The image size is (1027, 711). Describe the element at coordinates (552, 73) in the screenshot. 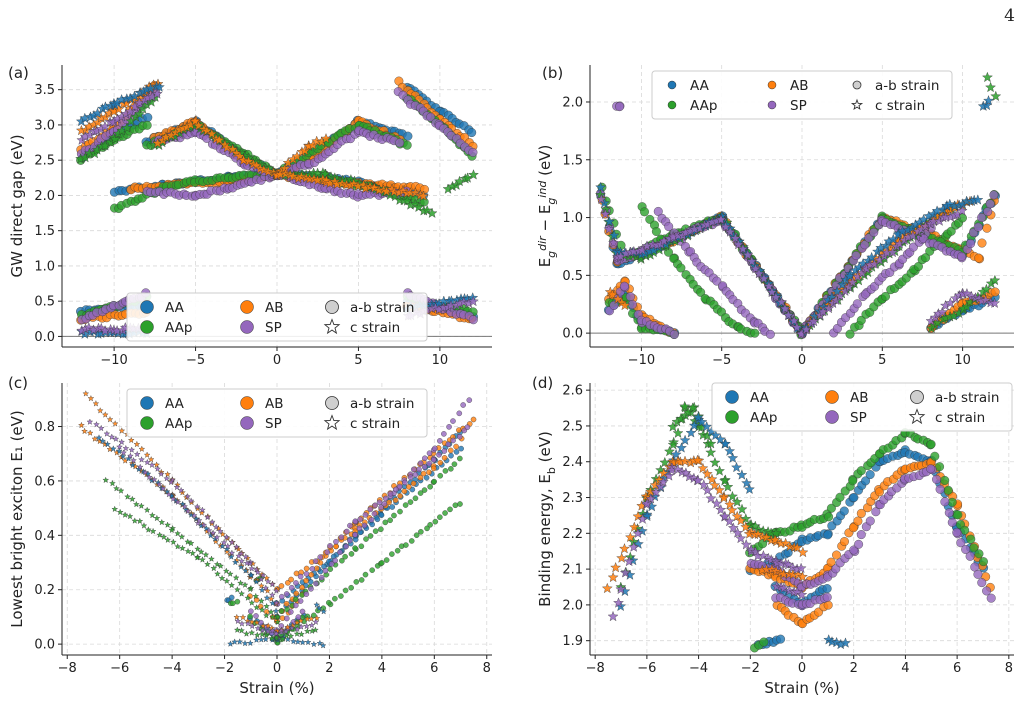

I see `panel-label: (b)` at that location.